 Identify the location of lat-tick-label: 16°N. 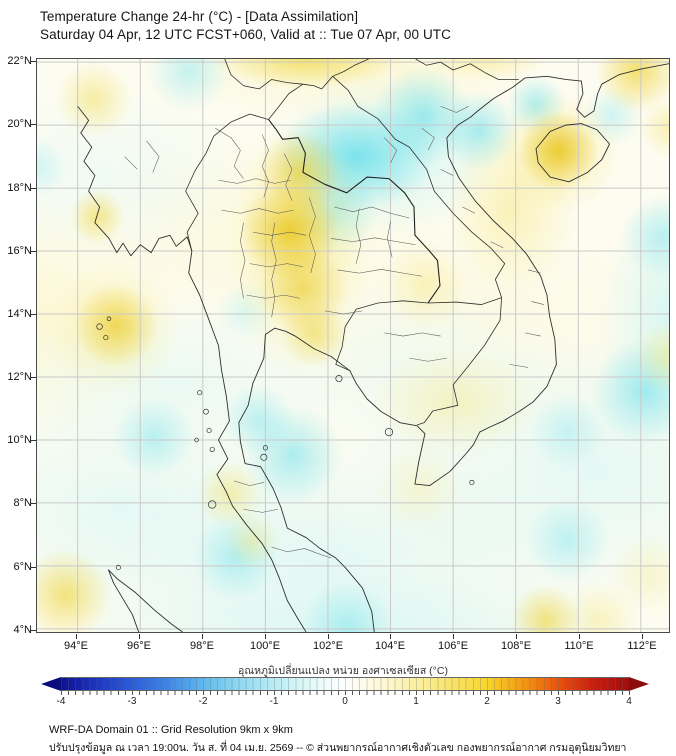
(19, 251).